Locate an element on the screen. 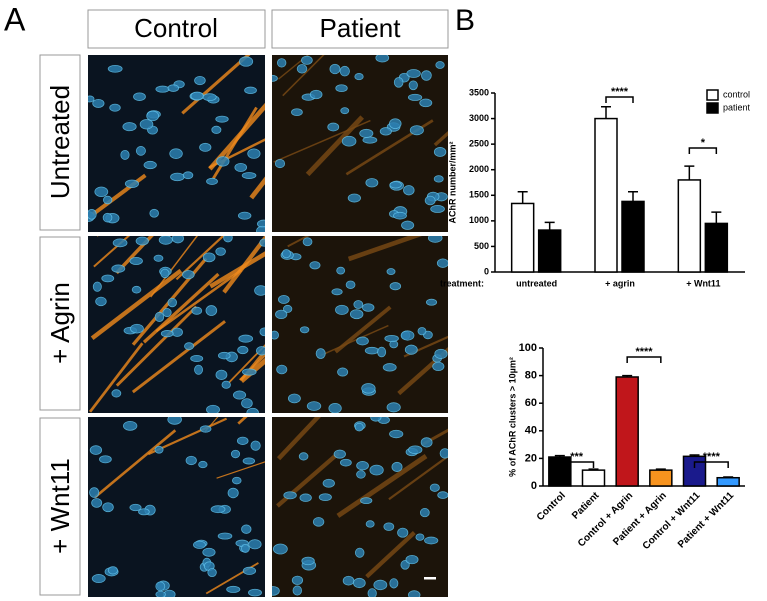 The height and width of the screenshot is (601, 767). significance-label: **** is located at coordinates (620, 92).